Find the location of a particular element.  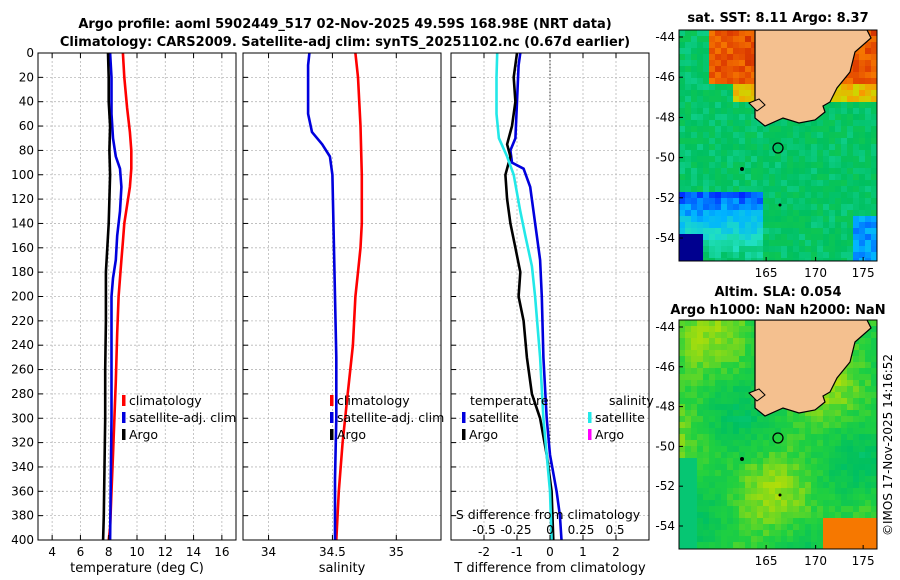

legend-satellite-adj-clim-label: satellite-adj. clim is located at coordinates (182, 417).